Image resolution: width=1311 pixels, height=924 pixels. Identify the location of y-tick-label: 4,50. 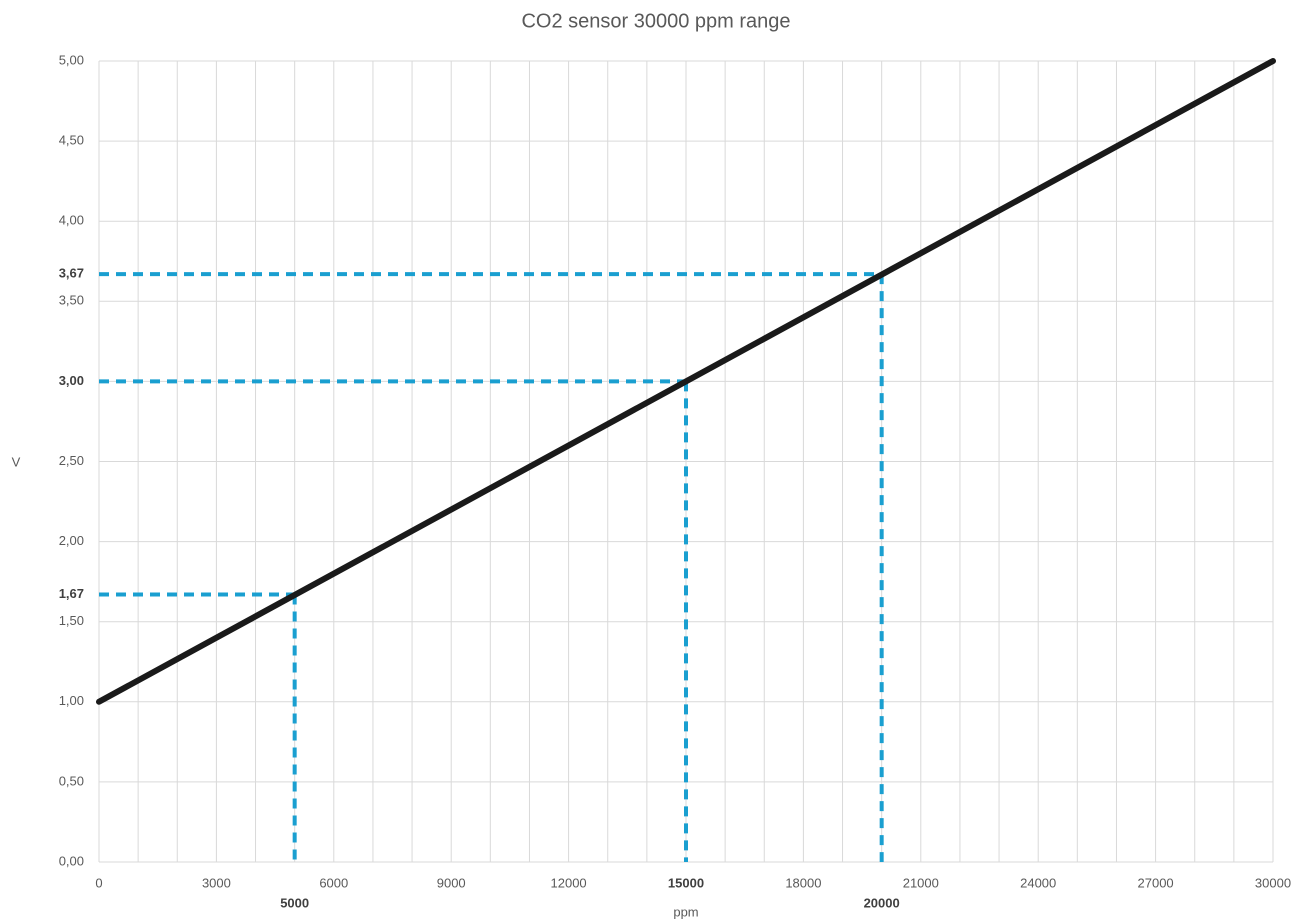
(71, 140).